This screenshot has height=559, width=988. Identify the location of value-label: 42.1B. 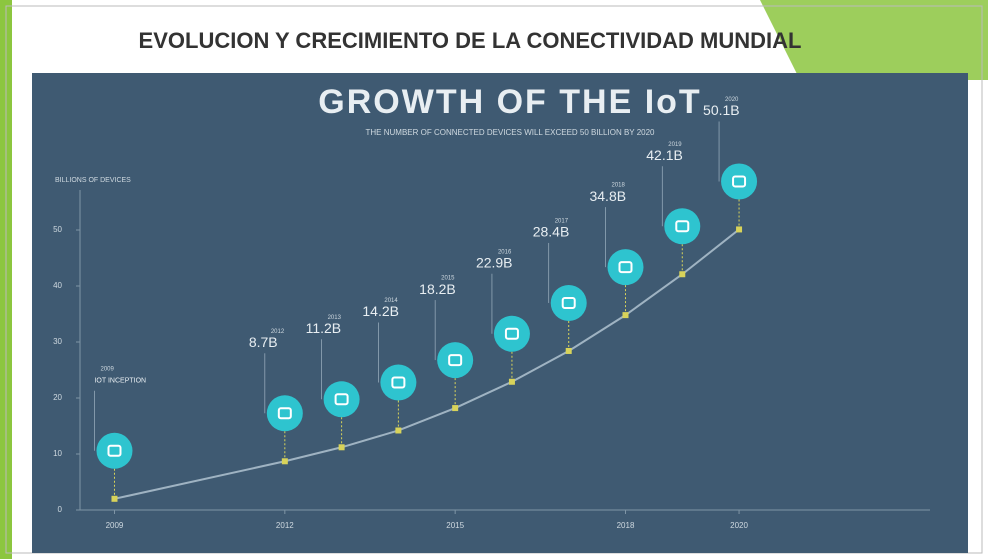
(664, 155).